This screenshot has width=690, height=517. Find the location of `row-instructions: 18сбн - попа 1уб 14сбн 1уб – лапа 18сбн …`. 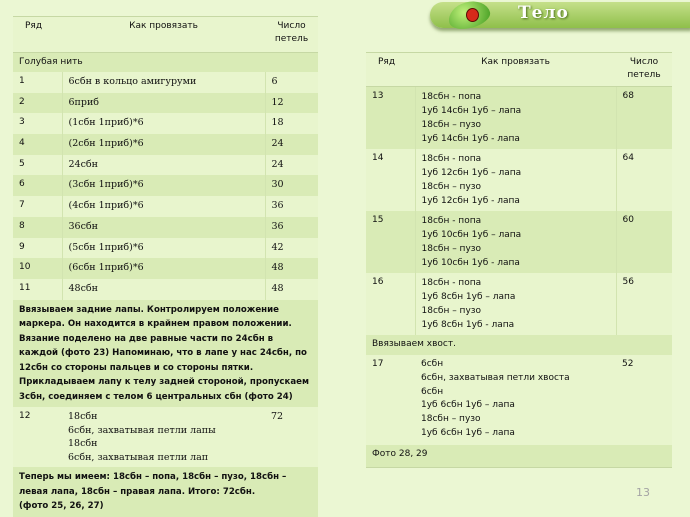

row-instructions: 18сбн - попа 1уб 14сбн 1уб – лапа 18сбн … is located at coordinates (516, 117).